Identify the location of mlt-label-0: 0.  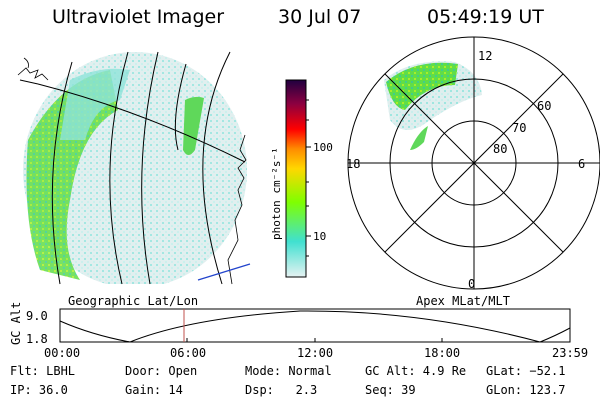
(471, 284).